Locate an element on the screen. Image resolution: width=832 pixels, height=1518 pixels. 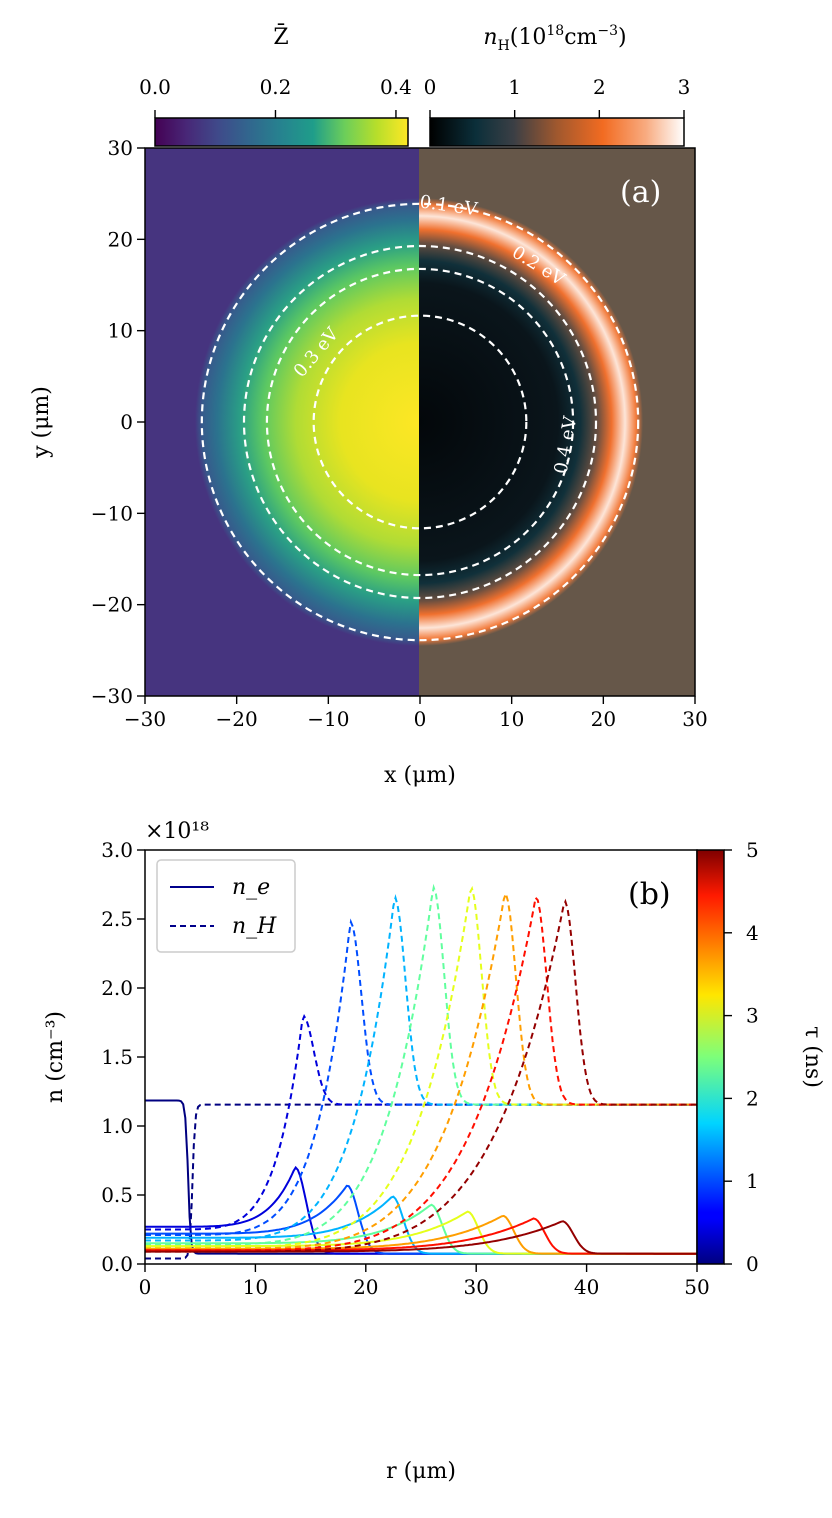
colorbar-tau is located at coordinates (710, 1057).